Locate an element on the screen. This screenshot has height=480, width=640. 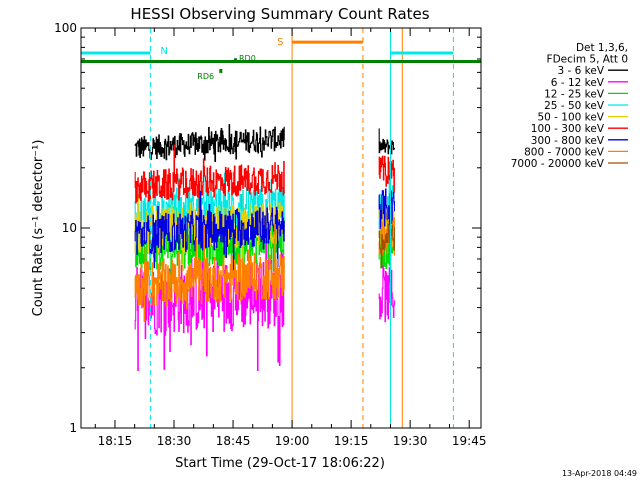
rd0-label: RD0 is located at coordinates (247, 58).